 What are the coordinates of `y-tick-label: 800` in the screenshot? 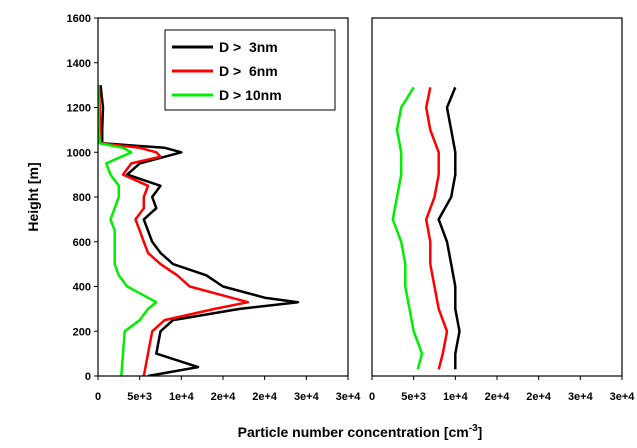 It's located at (82, 198).